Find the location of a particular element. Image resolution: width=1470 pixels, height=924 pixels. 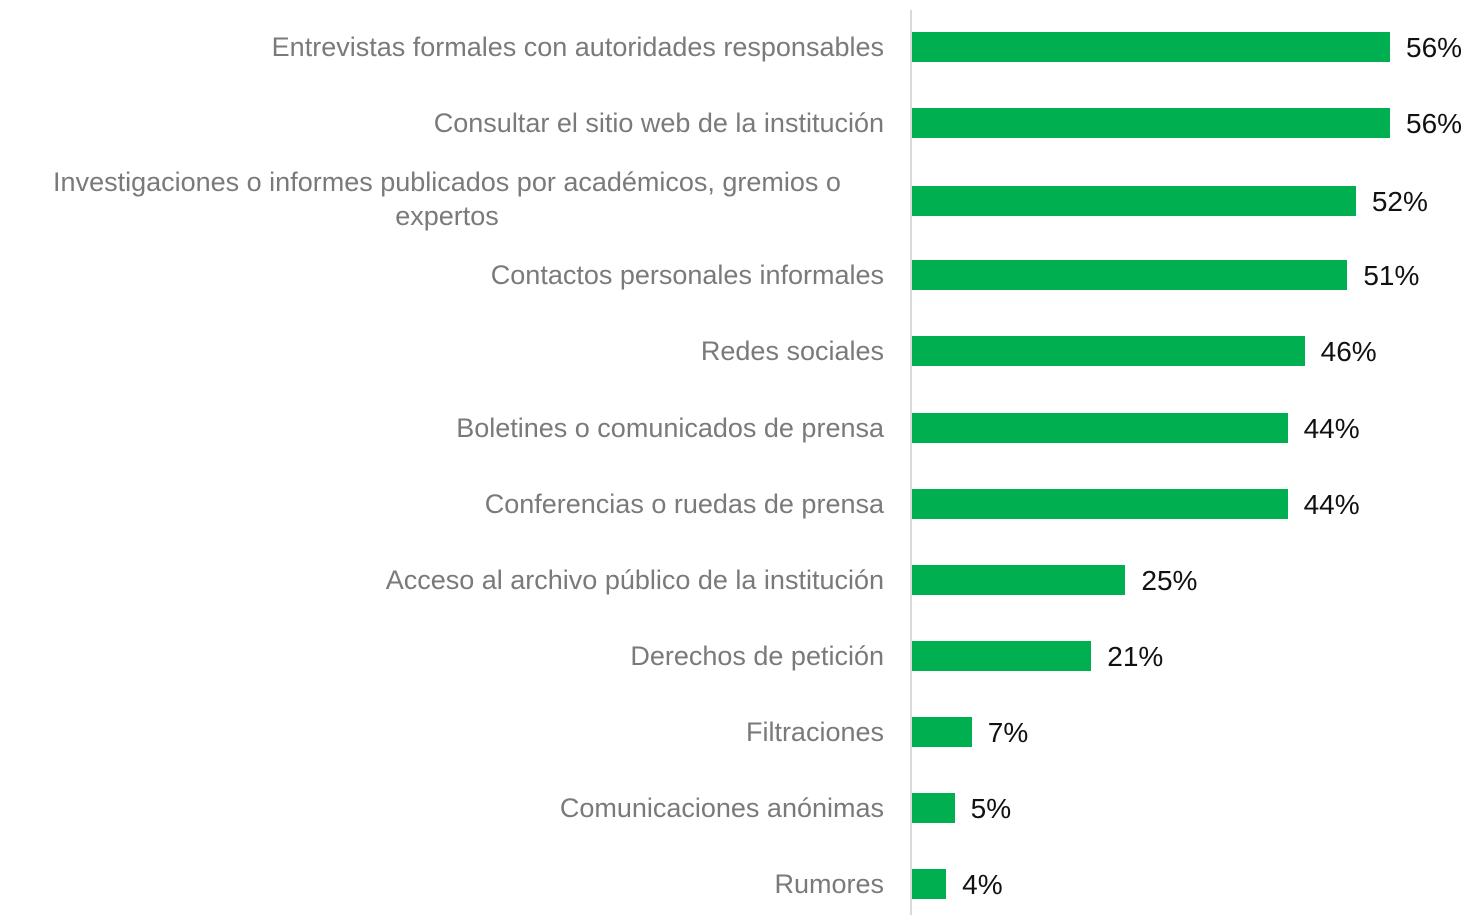

category-label-box: Redes sociales is located at coordinates (447, 351).